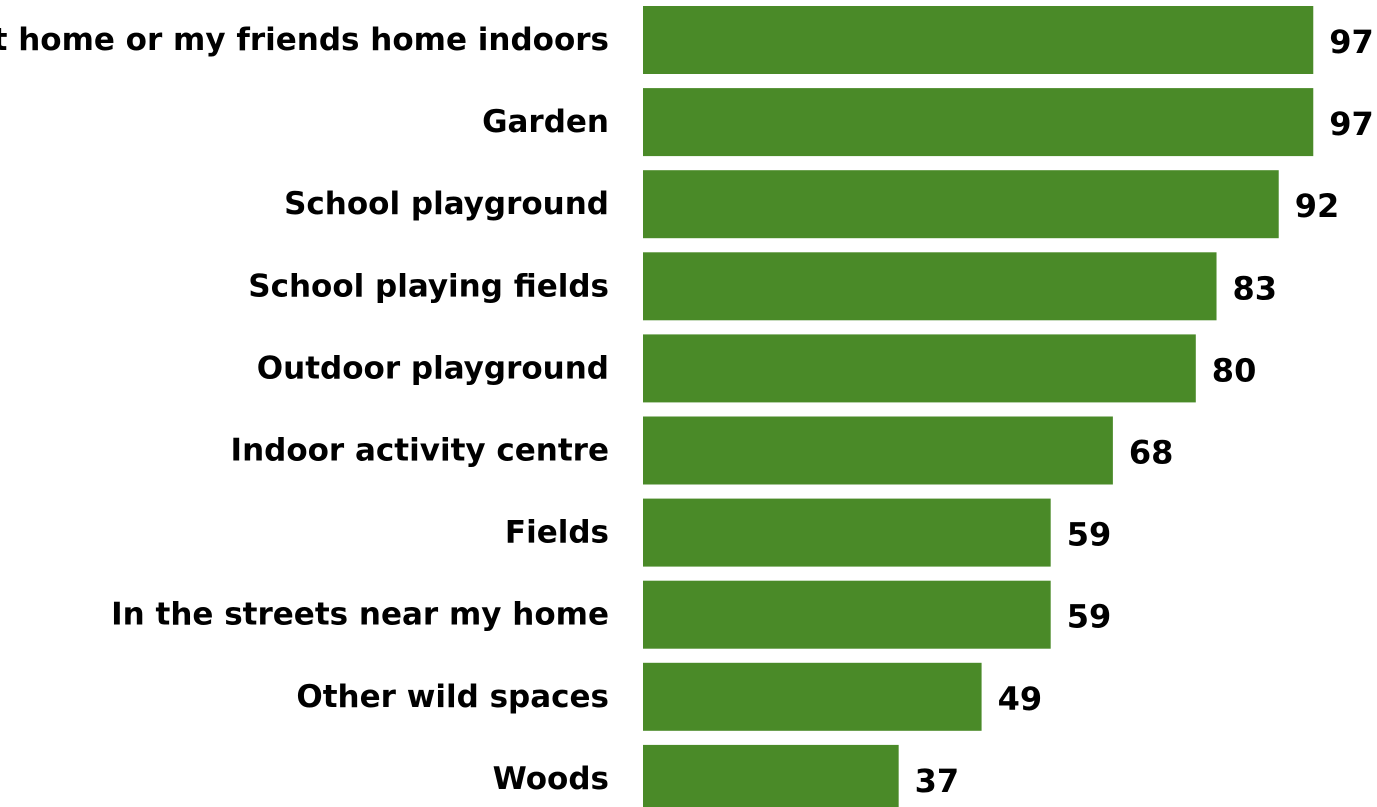  Describe the element at coordinates (433, 368) in the screenshot. I see `category-label-5: Outdoor playground` at that location.